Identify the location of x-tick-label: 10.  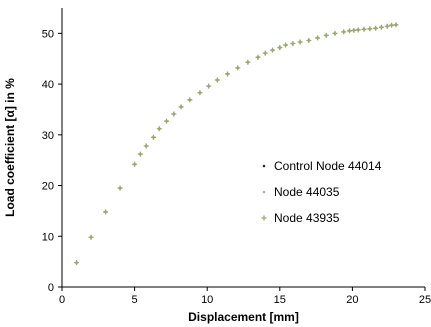
(207, 300).